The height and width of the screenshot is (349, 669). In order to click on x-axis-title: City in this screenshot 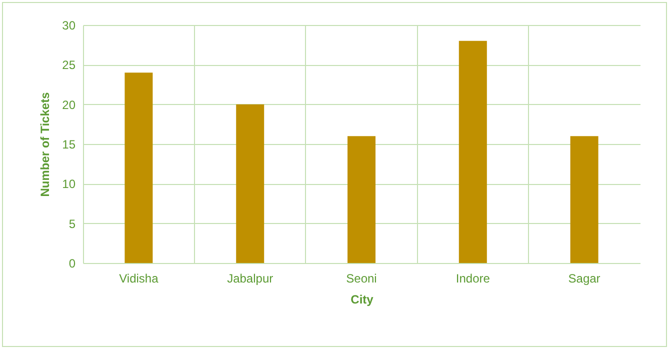, I will do `click(362, 299)`.